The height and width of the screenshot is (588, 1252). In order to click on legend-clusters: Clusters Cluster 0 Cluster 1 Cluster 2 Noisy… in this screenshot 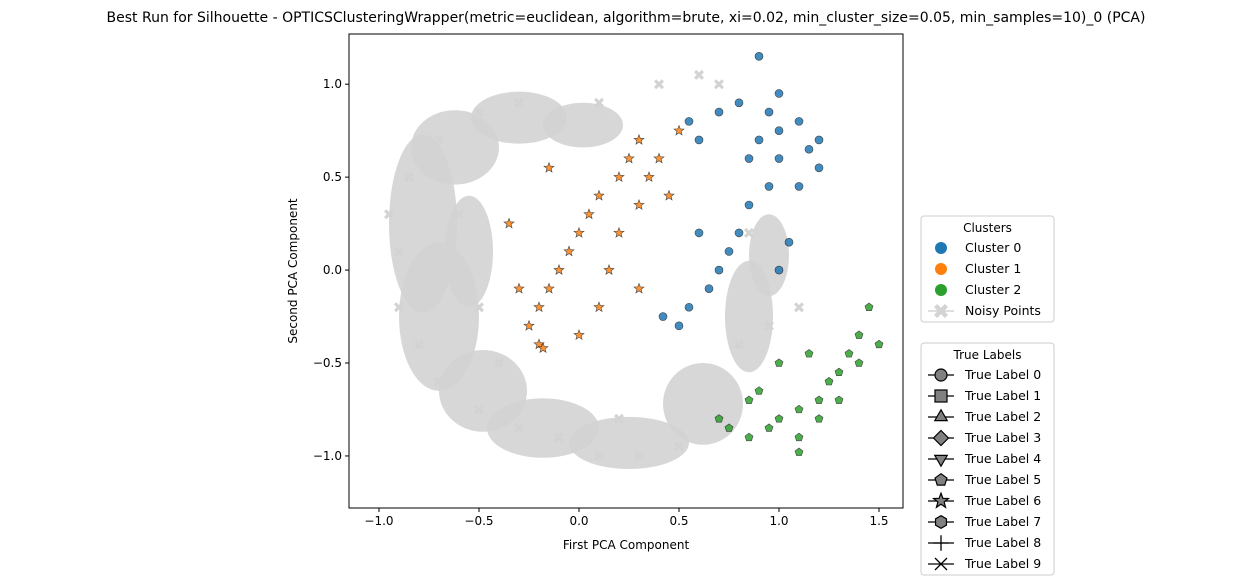, I will do `click(987, 269)`.